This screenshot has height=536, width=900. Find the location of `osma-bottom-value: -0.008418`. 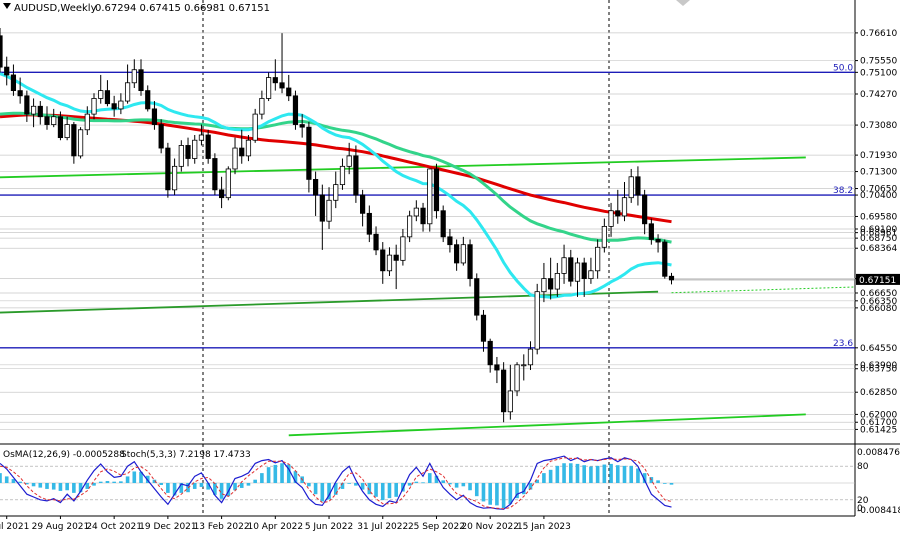

osma-bottom-value: -0.008418 is located at coordinates (878, 511).